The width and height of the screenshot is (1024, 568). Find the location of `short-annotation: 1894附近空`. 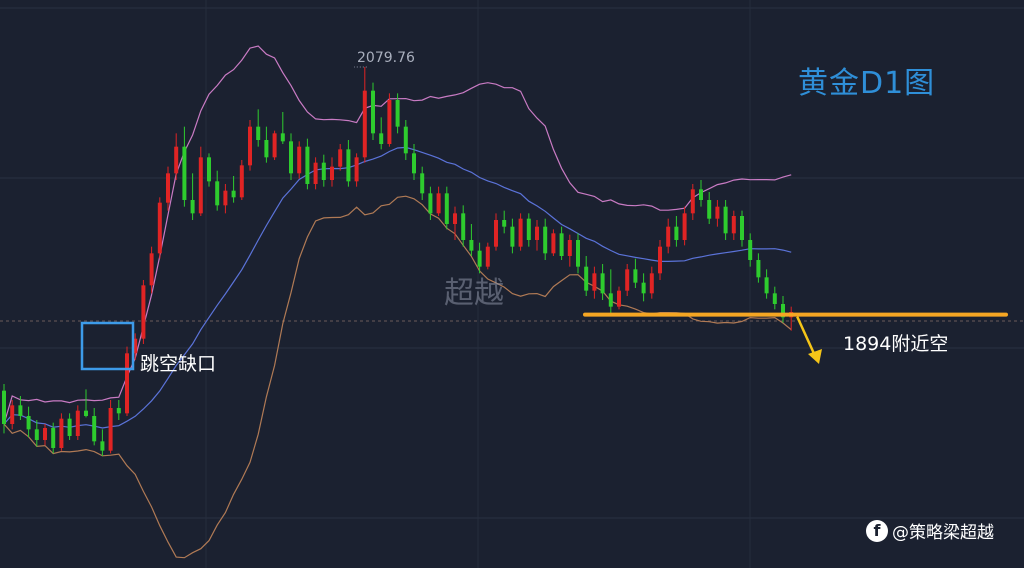

short-annotation: 1894附近空 is located at coordinates (896, 344).